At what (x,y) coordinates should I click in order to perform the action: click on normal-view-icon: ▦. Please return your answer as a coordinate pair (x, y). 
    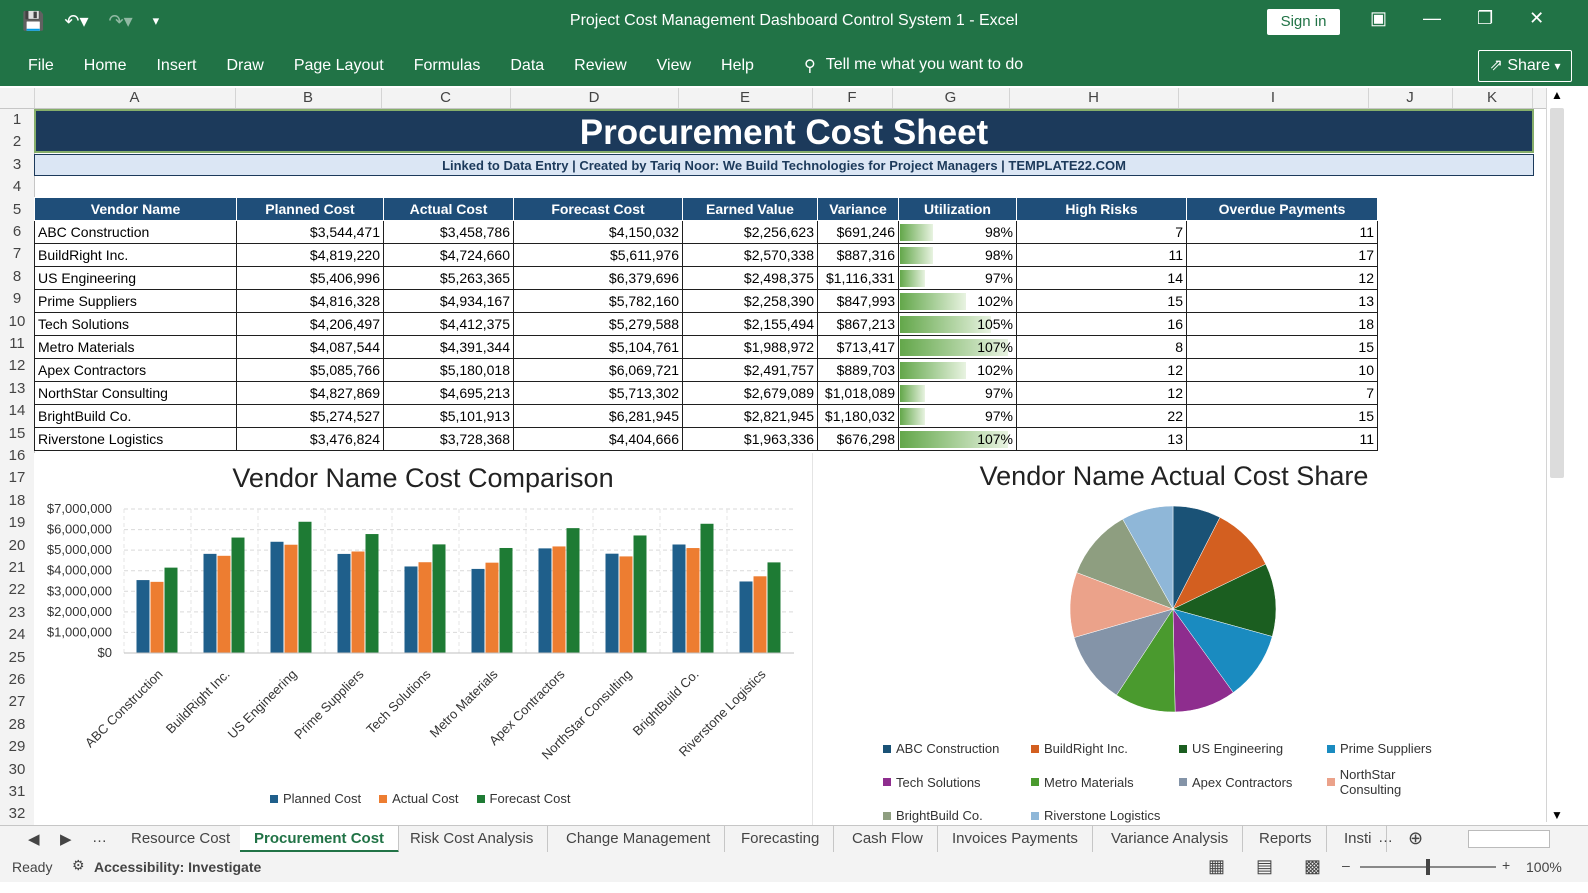
    Looking at the image, I should click on (1217, 866).